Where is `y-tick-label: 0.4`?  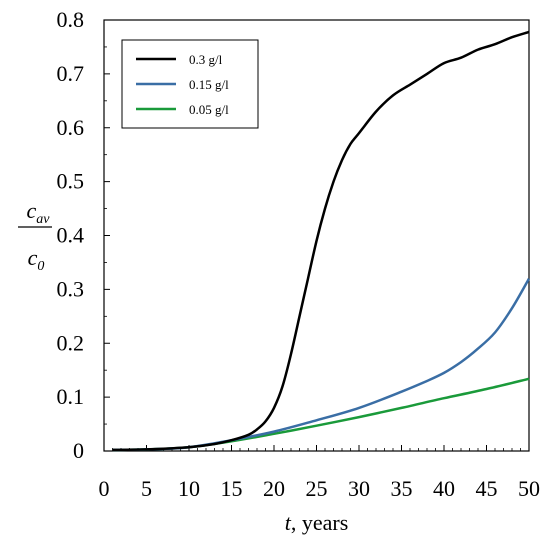 y-tick-label: 0.4 is located at coordinates (71, 235).